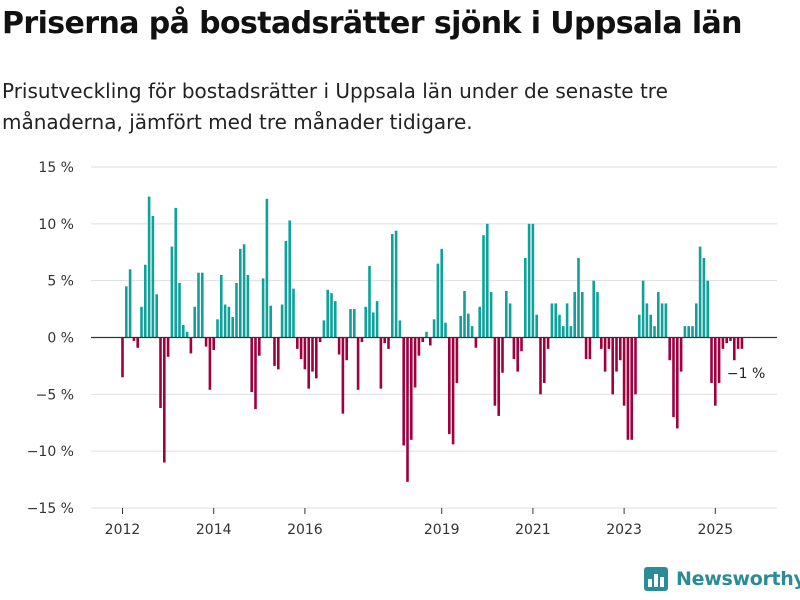 This screenshot has width=800, height=600. Describe the element at coordinates (533, 530) in the screenshot. I see `x-tick-label: 2021` at that location.